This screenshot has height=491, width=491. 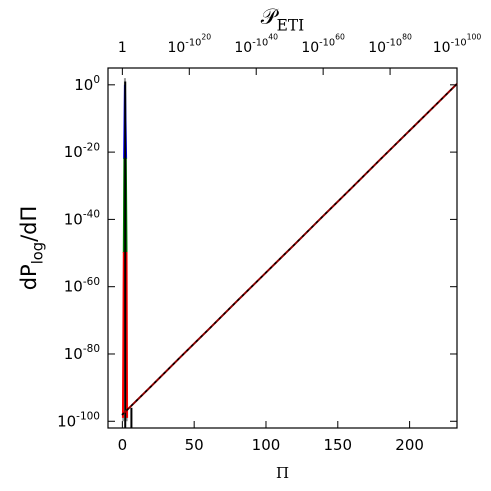 I want to click on x-tick-label: 50, so click(x=194, y=445).